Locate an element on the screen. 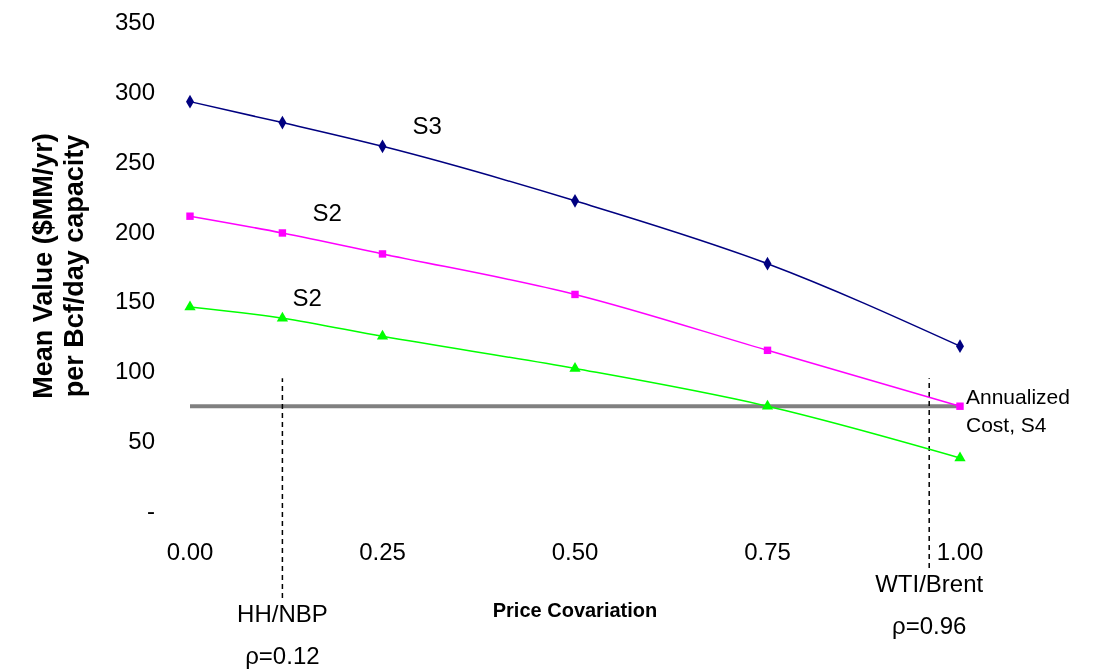 The height and width of the screenshot is (671, 1099). y-tick-label: 200 is located at coordinates (134, 231).